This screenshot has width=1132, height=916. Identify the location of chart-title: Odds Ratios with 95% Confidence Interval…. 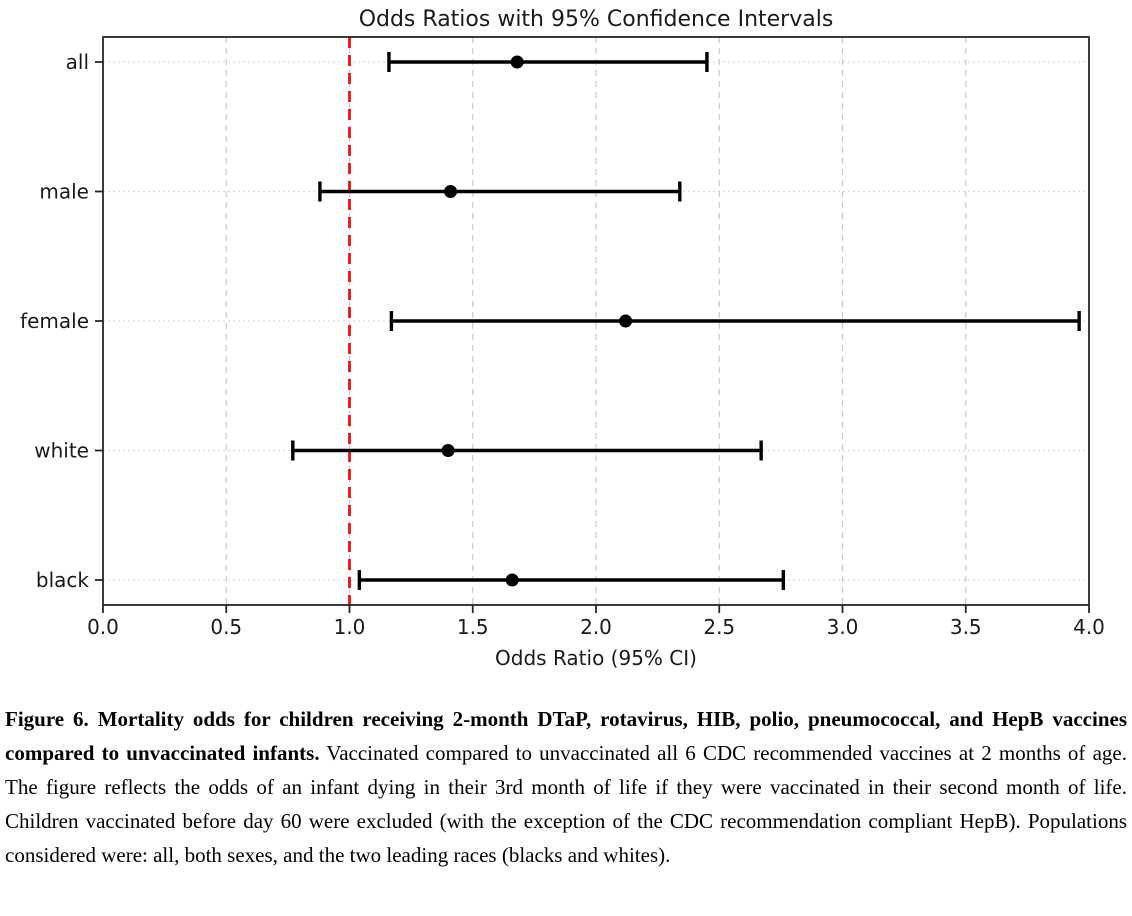
(596, 19).